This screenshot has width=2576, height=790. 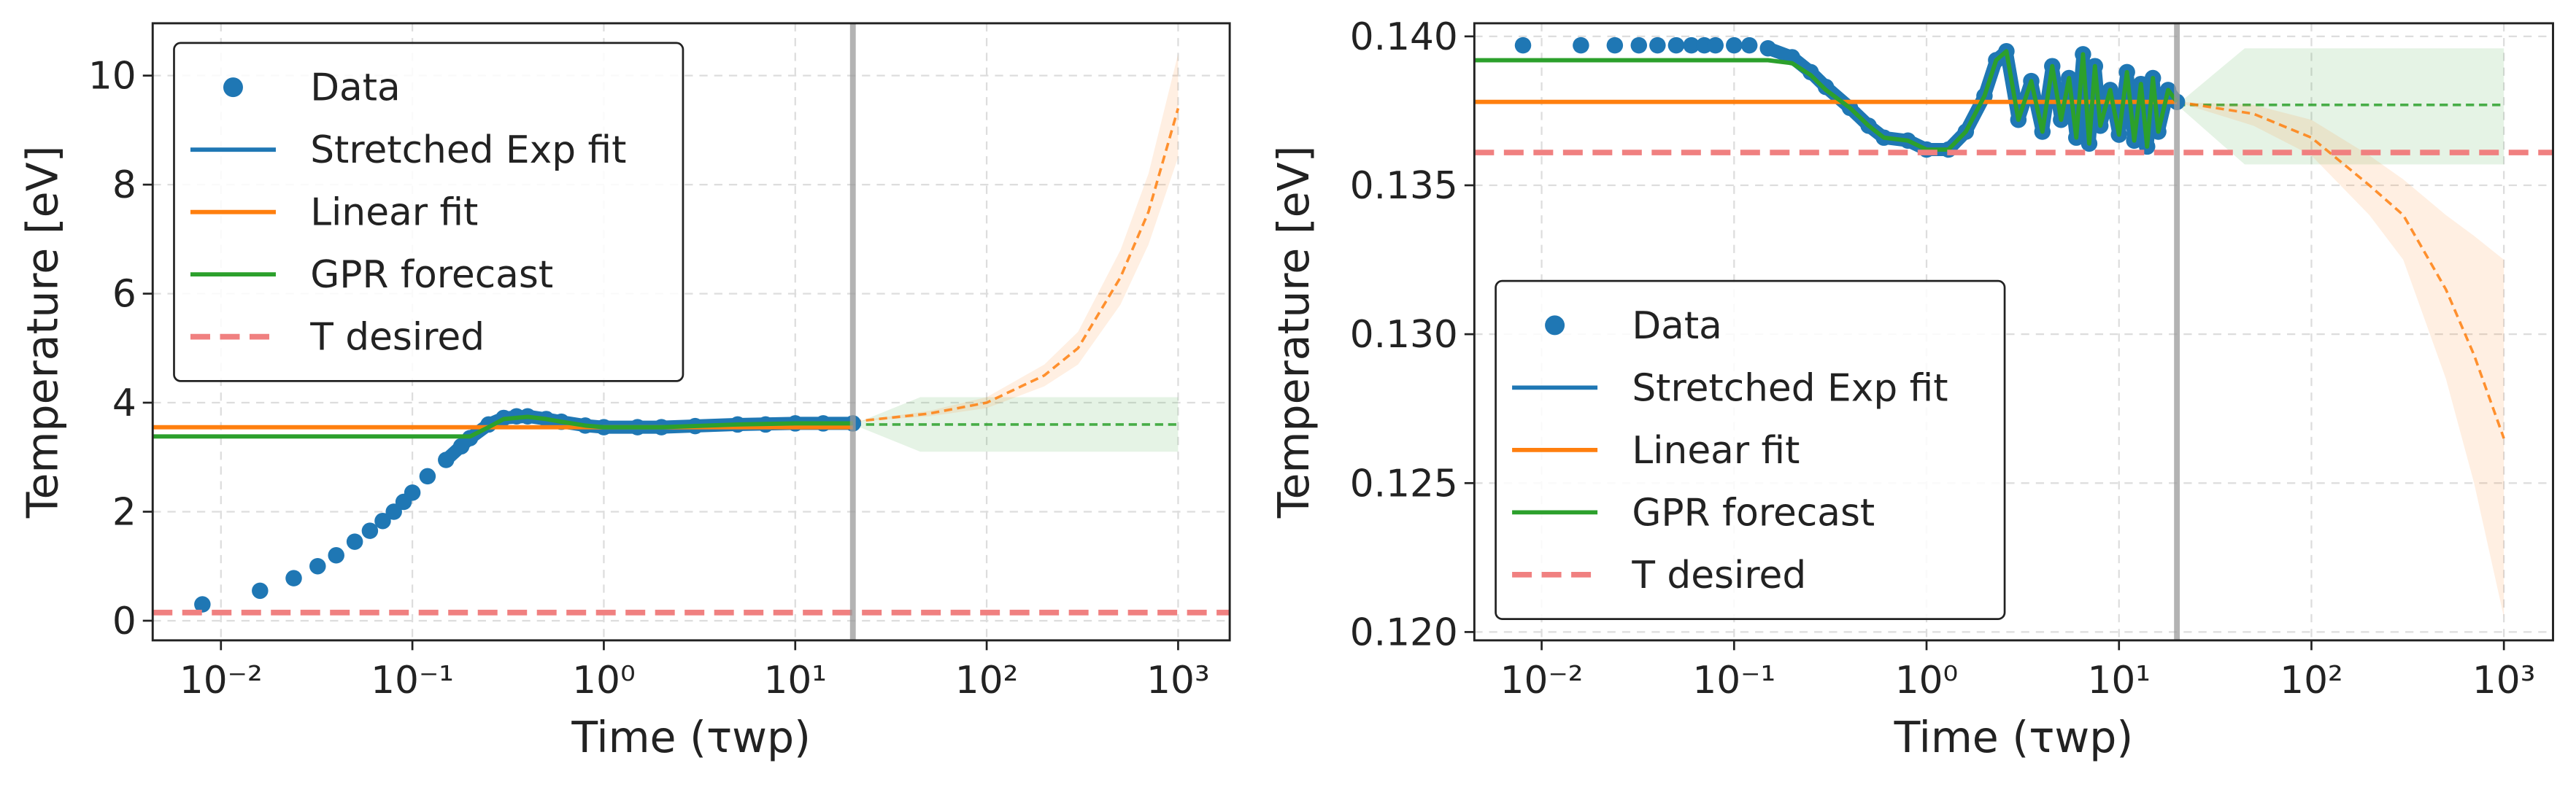 What do you see at coordinates (1404, 484) in the screenshot?
I see `y-tick-label: 0.125` at bounding box center [1404, 484].